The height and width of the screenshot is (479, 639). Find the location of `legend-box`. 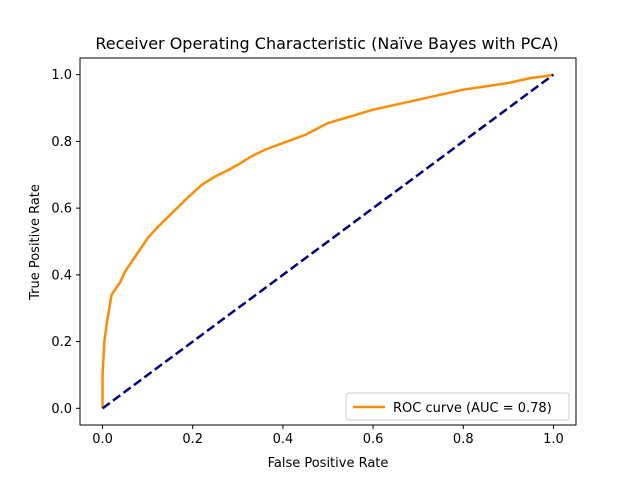

legend-box is located at coordinates (457, 406).